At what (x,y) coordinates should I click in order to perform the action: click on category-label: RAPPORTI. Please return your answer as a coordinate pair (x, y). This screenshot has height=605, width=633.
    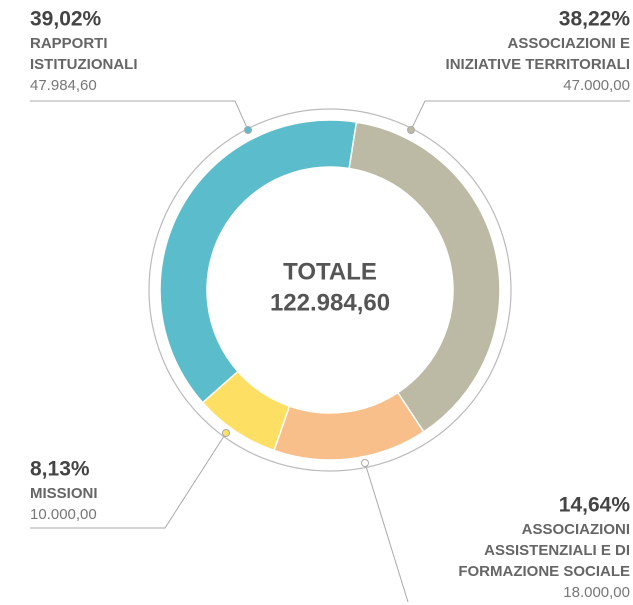
    Looking at the image, I should click on (69, 43).